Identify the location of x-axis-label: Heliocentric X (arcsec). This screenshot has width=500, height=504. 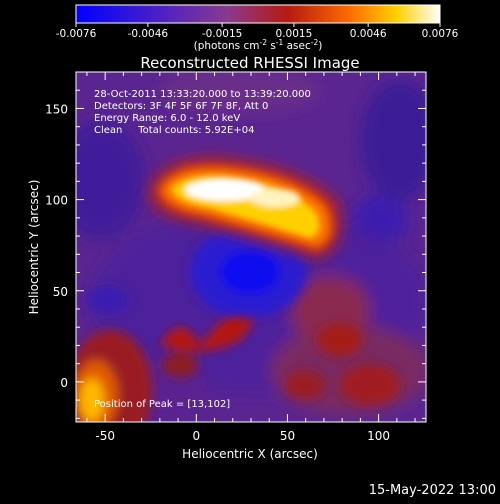
(250, 454).